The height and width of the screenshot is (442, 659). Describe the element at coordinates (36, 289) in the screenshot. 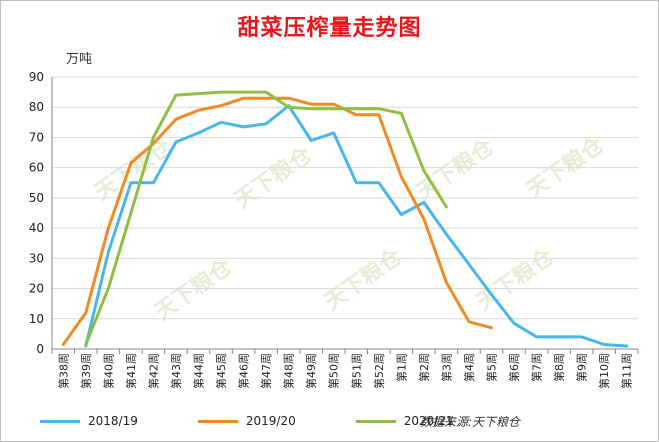

I see `y-tick-label: 20` at that location.